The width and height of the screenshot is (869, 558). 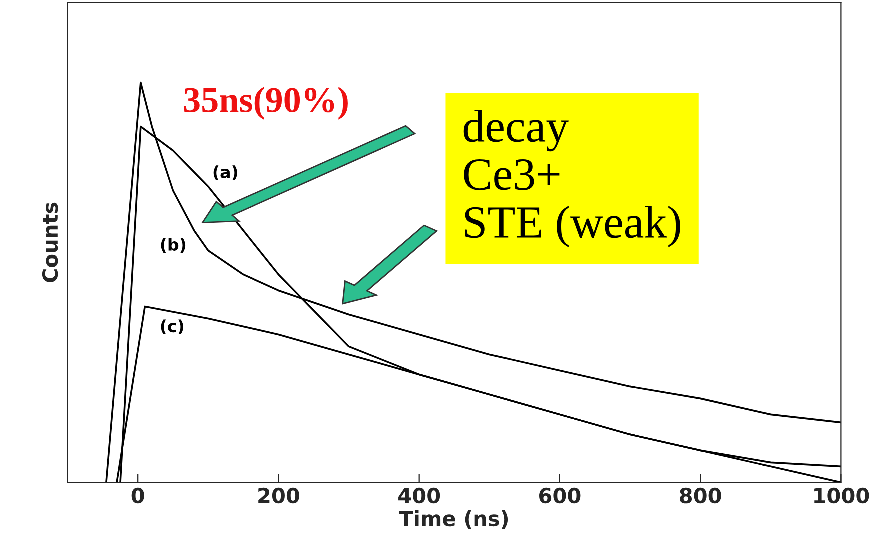 What do you see at coordinates (50, 242) in the screenshot?
I see `y-axis-title: Counts` at bounding box center [50, 242].